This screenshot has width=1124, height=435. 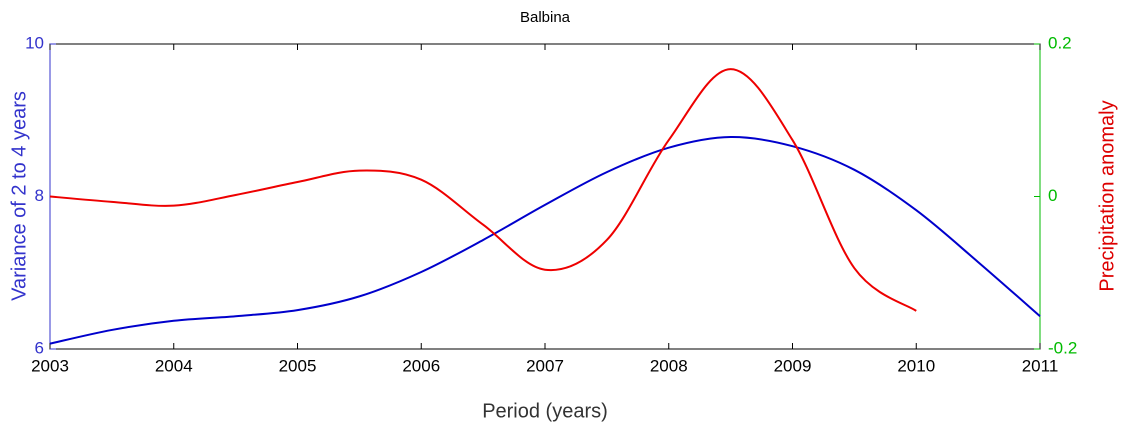 What do you see at coordinates (1040, 365) in the screenshot?
I see `x-tick-label: 2011` at bounding box center [1040, 365].